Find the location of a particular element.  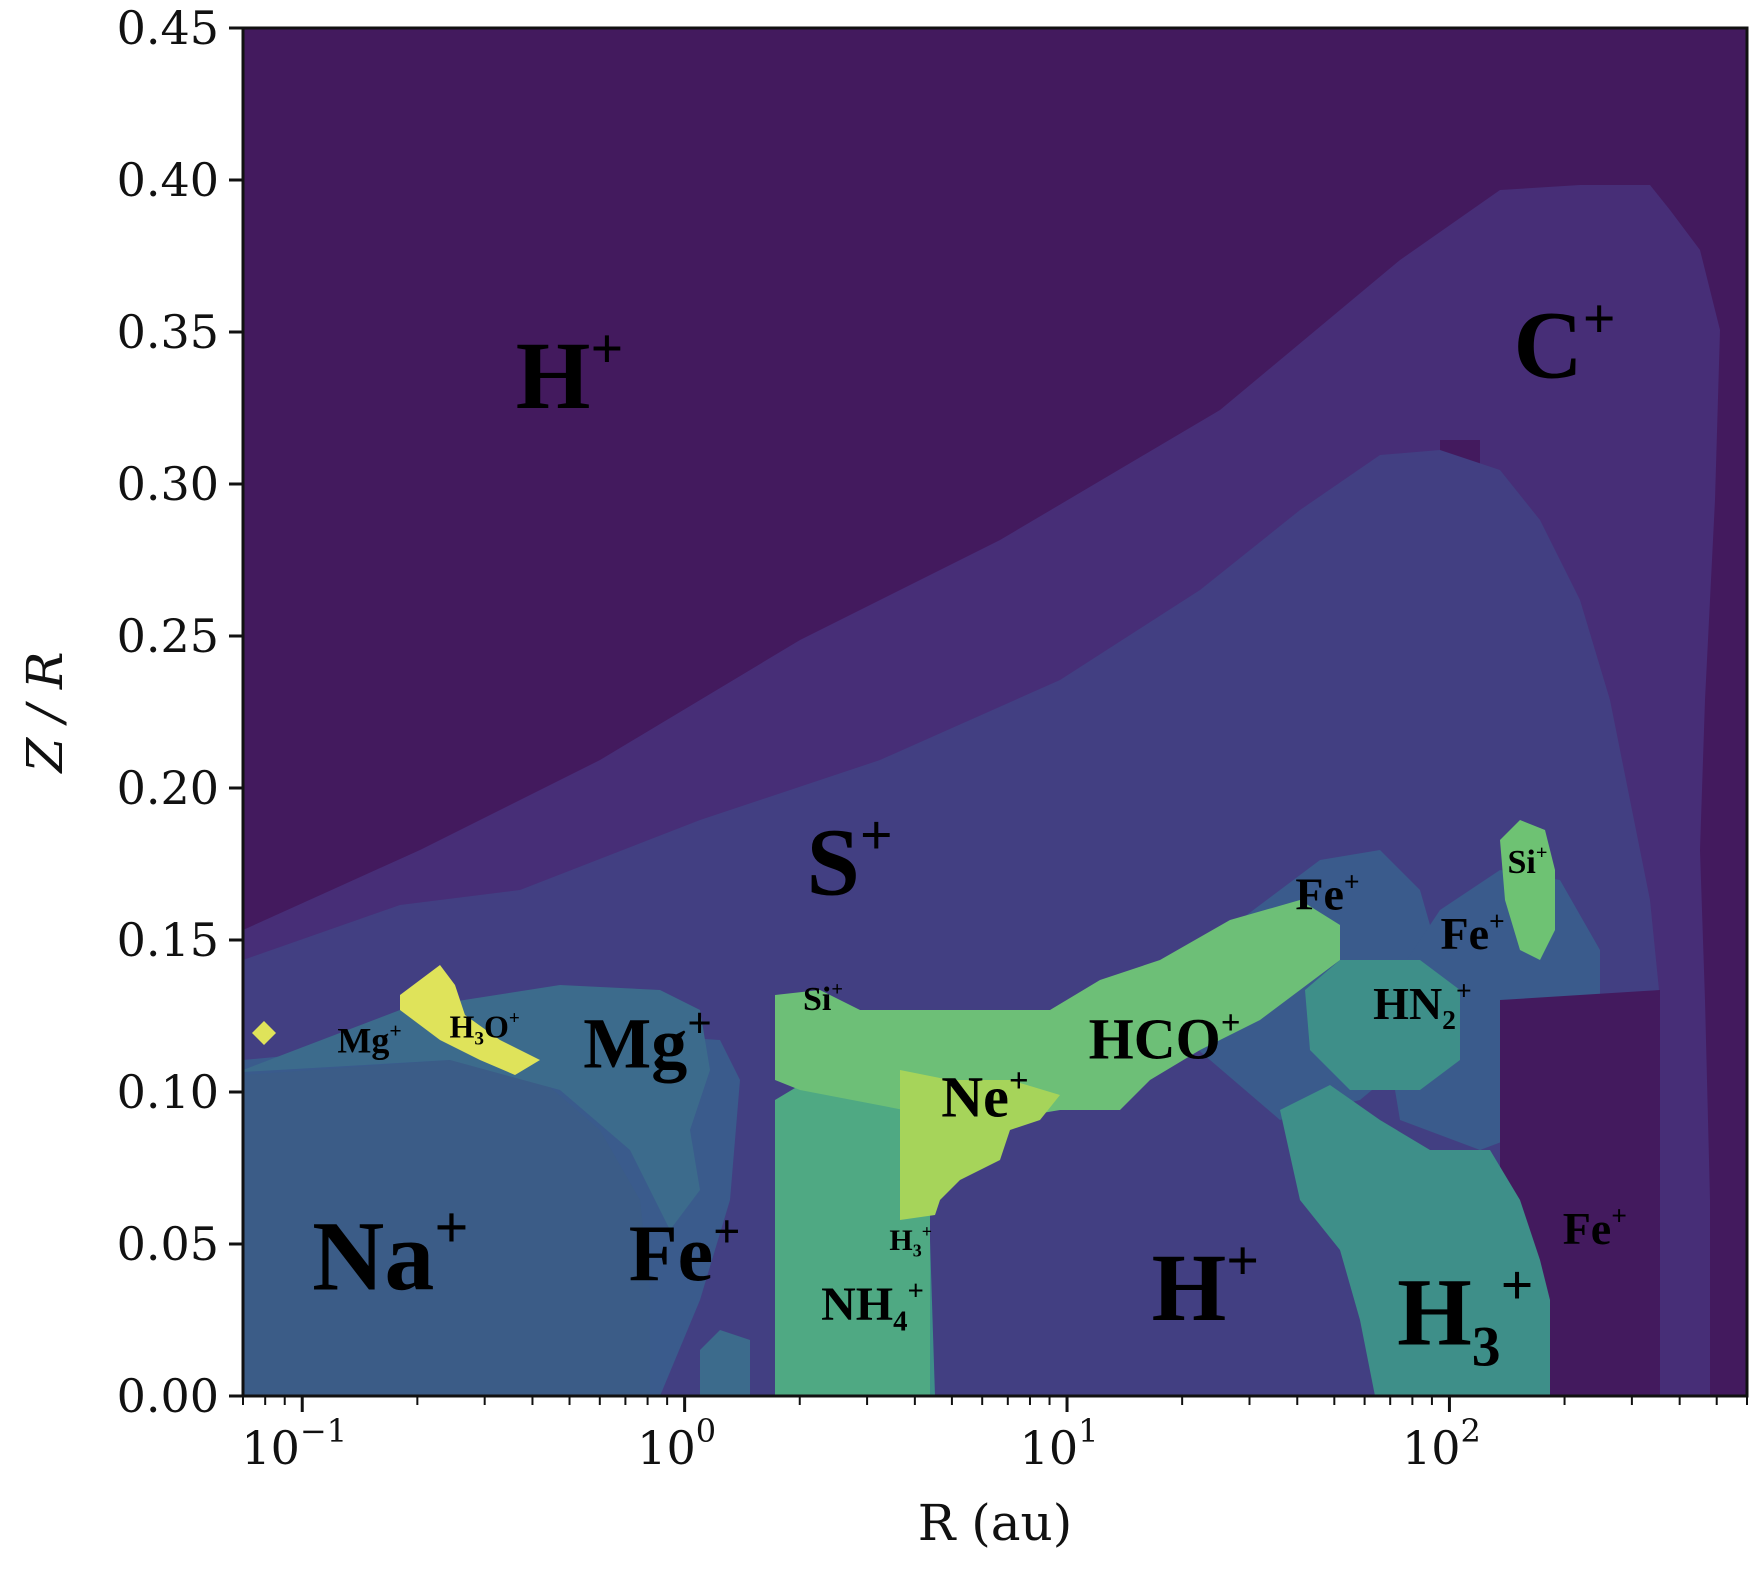

region-na-plus is located at coordinates (446, 1228).